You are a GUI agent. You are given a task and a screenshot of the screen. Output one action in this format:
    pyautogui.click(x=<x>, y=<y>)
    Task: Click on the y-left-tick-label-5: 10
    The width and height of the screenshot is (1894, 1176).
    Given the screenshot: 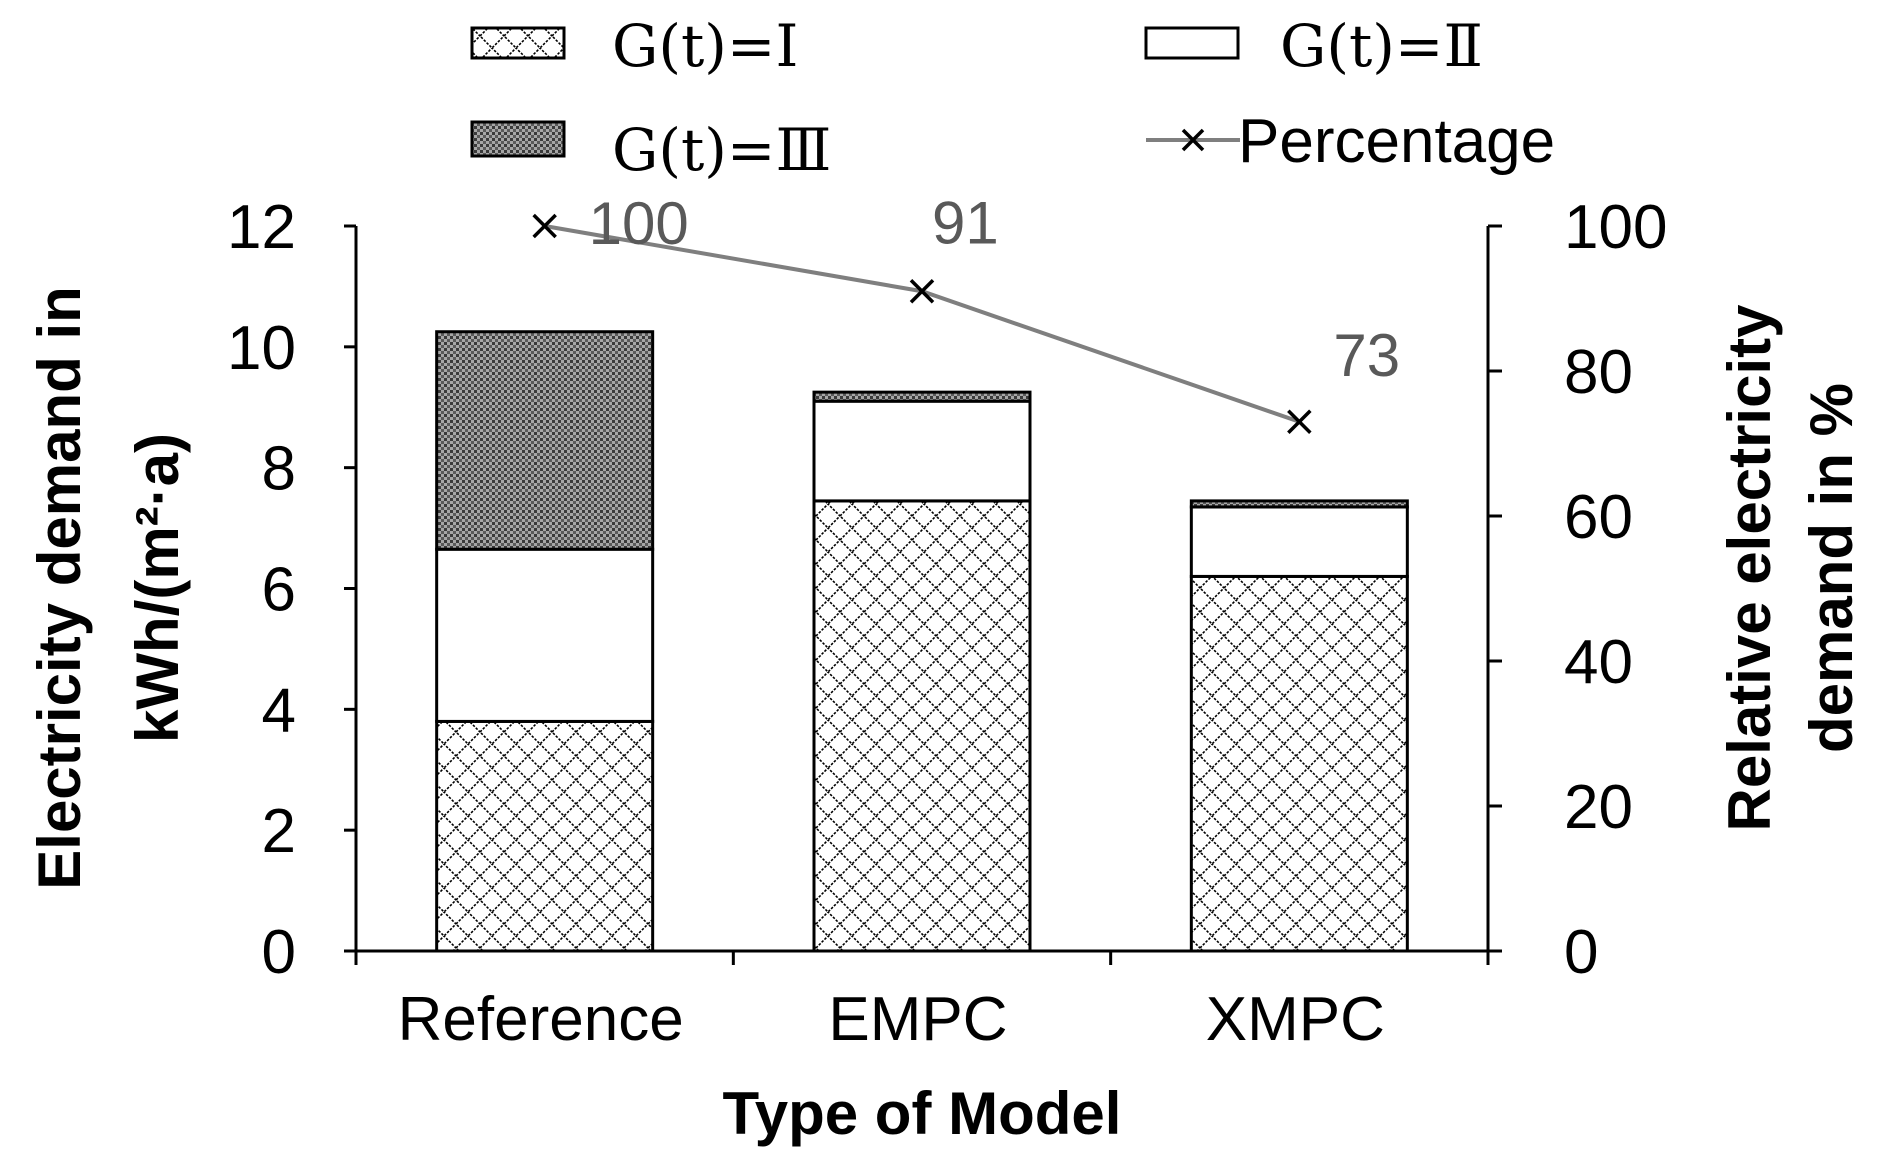 What is the action you would take?
    pyautogui.click(x=261, y=348)
    